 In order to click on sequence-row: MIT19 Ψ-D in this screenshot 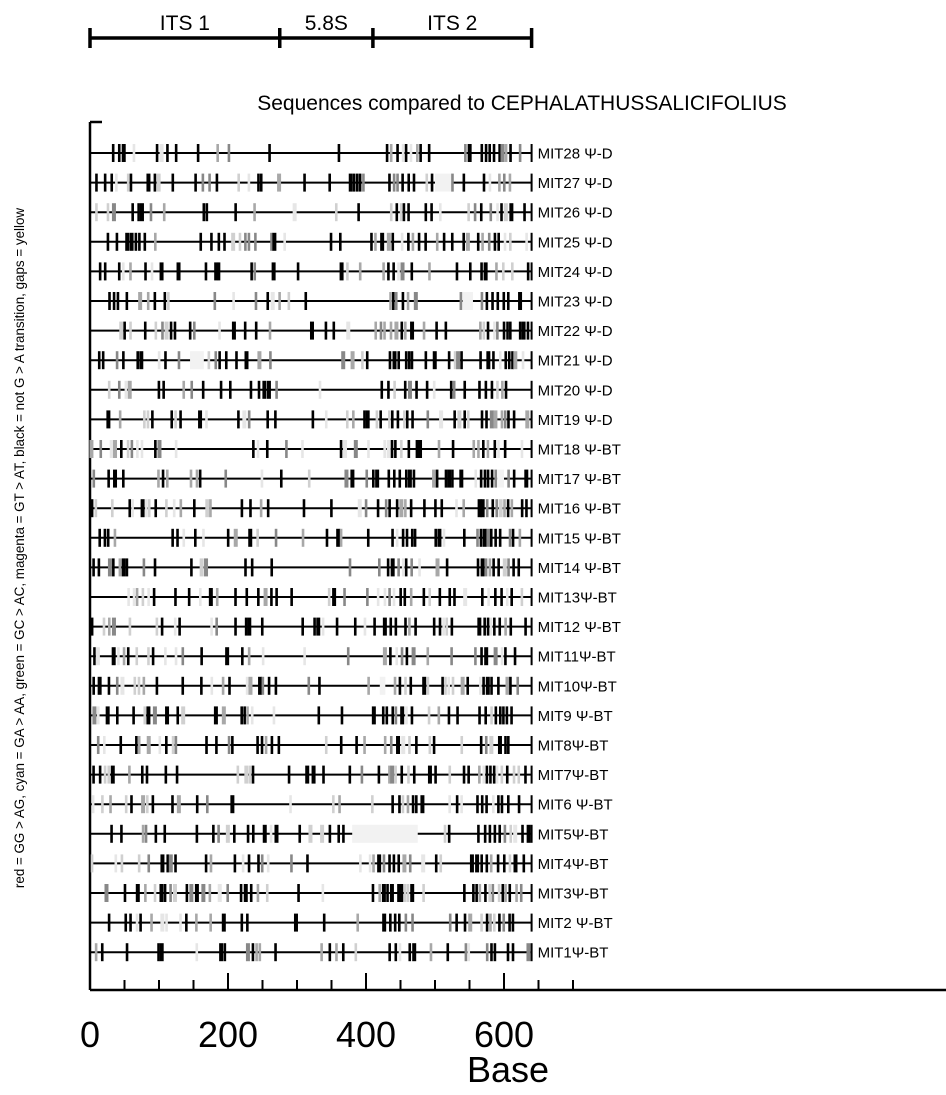, I will do `click(351, 419)`.